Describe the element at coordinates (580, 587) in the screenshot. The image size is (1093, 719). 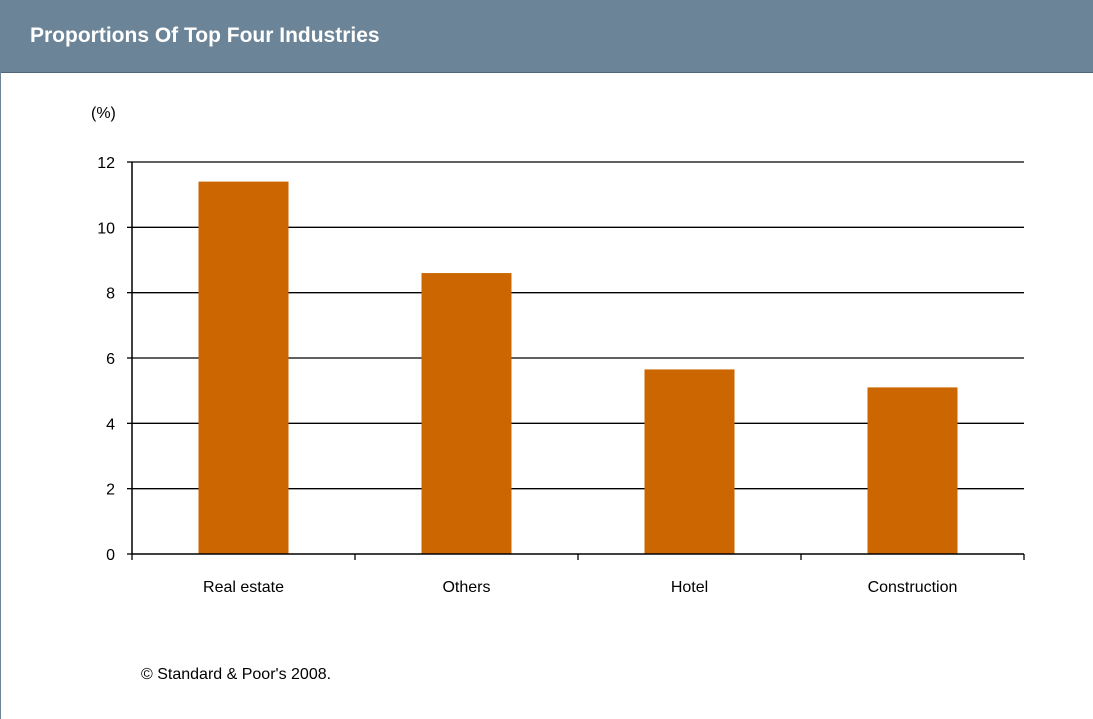
I see `x-tick-labels: Real estate Others Hotel Construction` at that location.